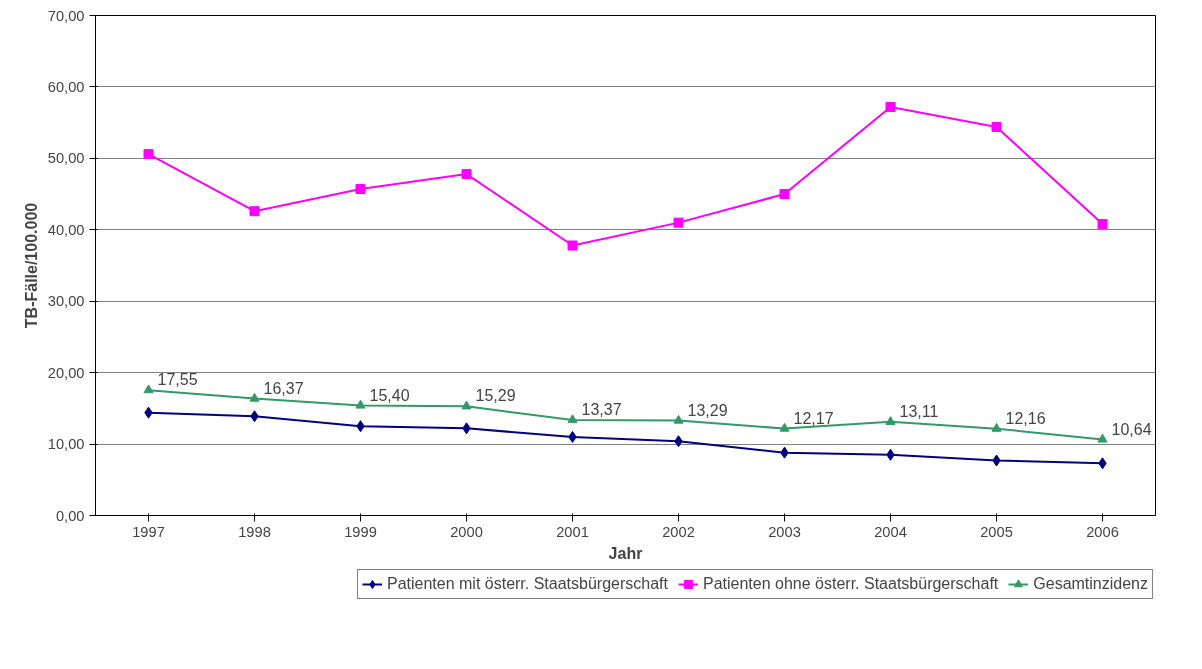 This screenshot has width=1202, height=669. What do you see at coordinates (919, 411) in the screenshot?
I see `data-label: 13,11` at bounding box center [919, 411].